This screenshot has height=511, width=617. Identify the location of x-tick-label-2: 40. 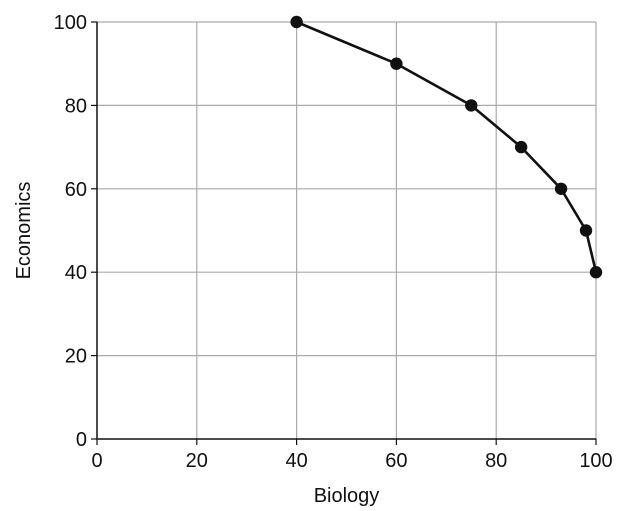
(296, 461).